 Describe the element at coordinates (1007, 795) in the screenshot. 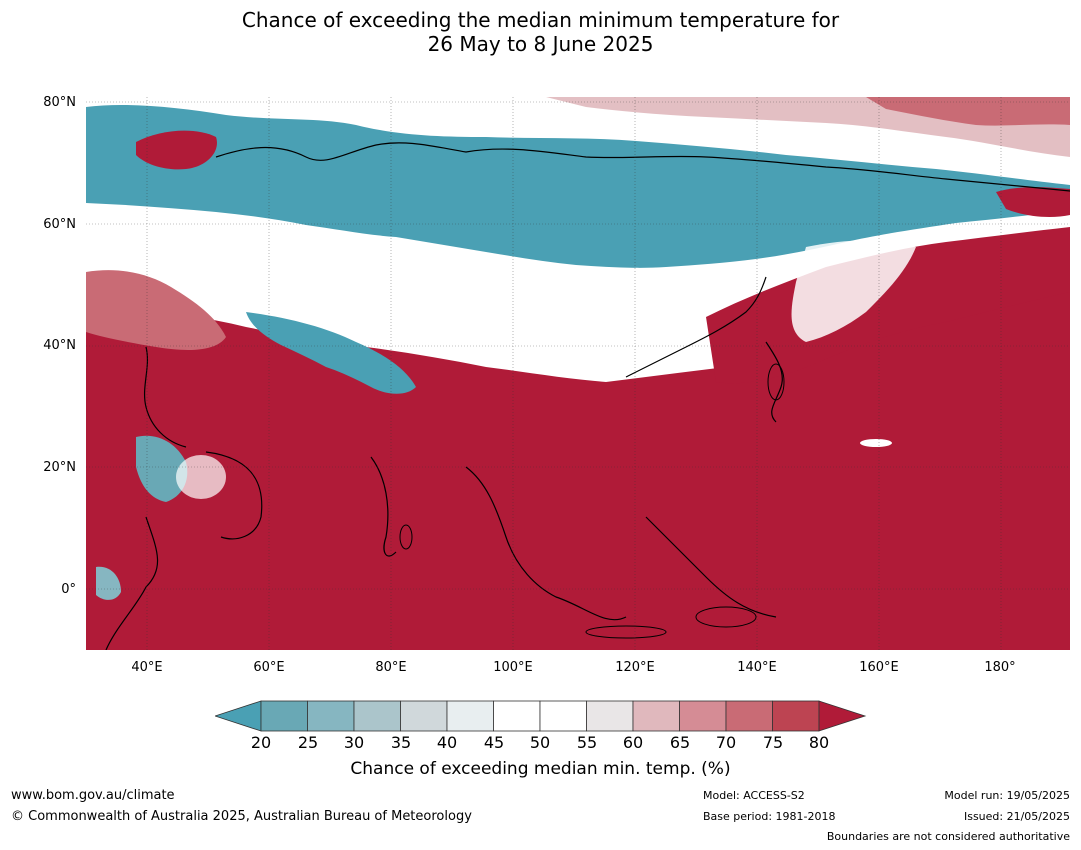

I see `footer-model-run: Model run: 19/05/2025` at that location.